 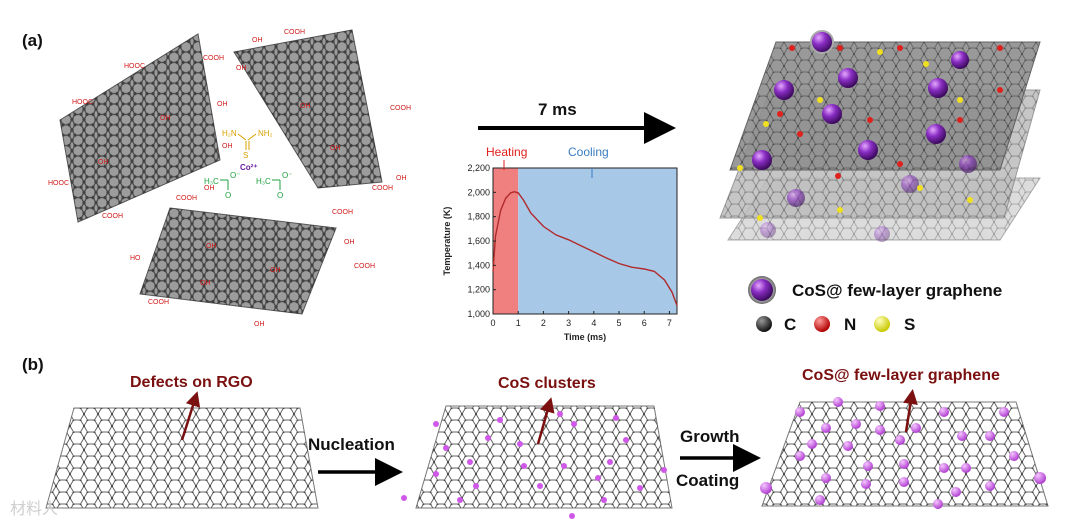 I want to click on nitrogen-legend-icon, so click(x=822, y=324).